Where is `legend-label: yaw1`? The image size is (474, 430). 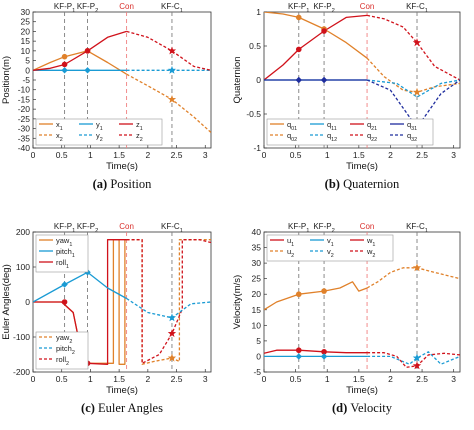 legend-label: yaw1 is located at coordinates (64, 242).